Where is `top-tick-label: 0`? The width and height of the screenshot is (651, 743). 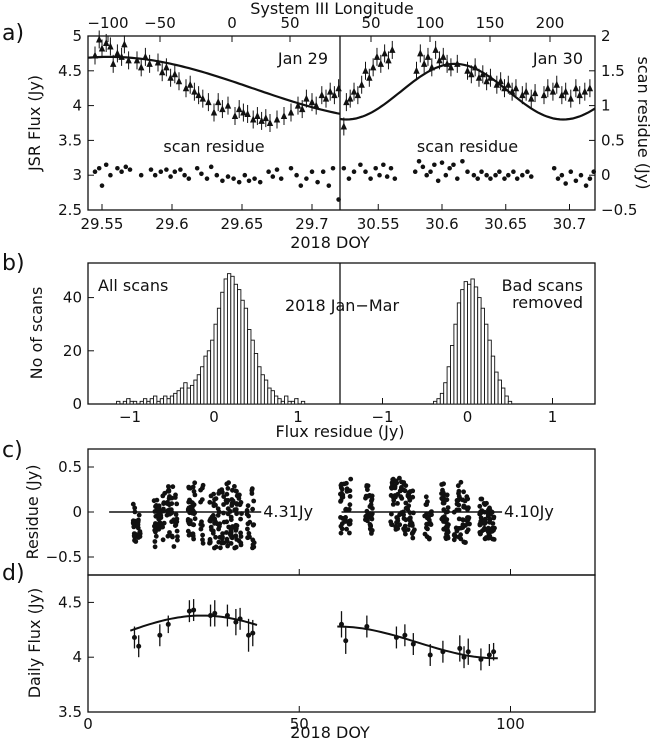 top-tick-label: 0 is located at coordinates (232, 23).